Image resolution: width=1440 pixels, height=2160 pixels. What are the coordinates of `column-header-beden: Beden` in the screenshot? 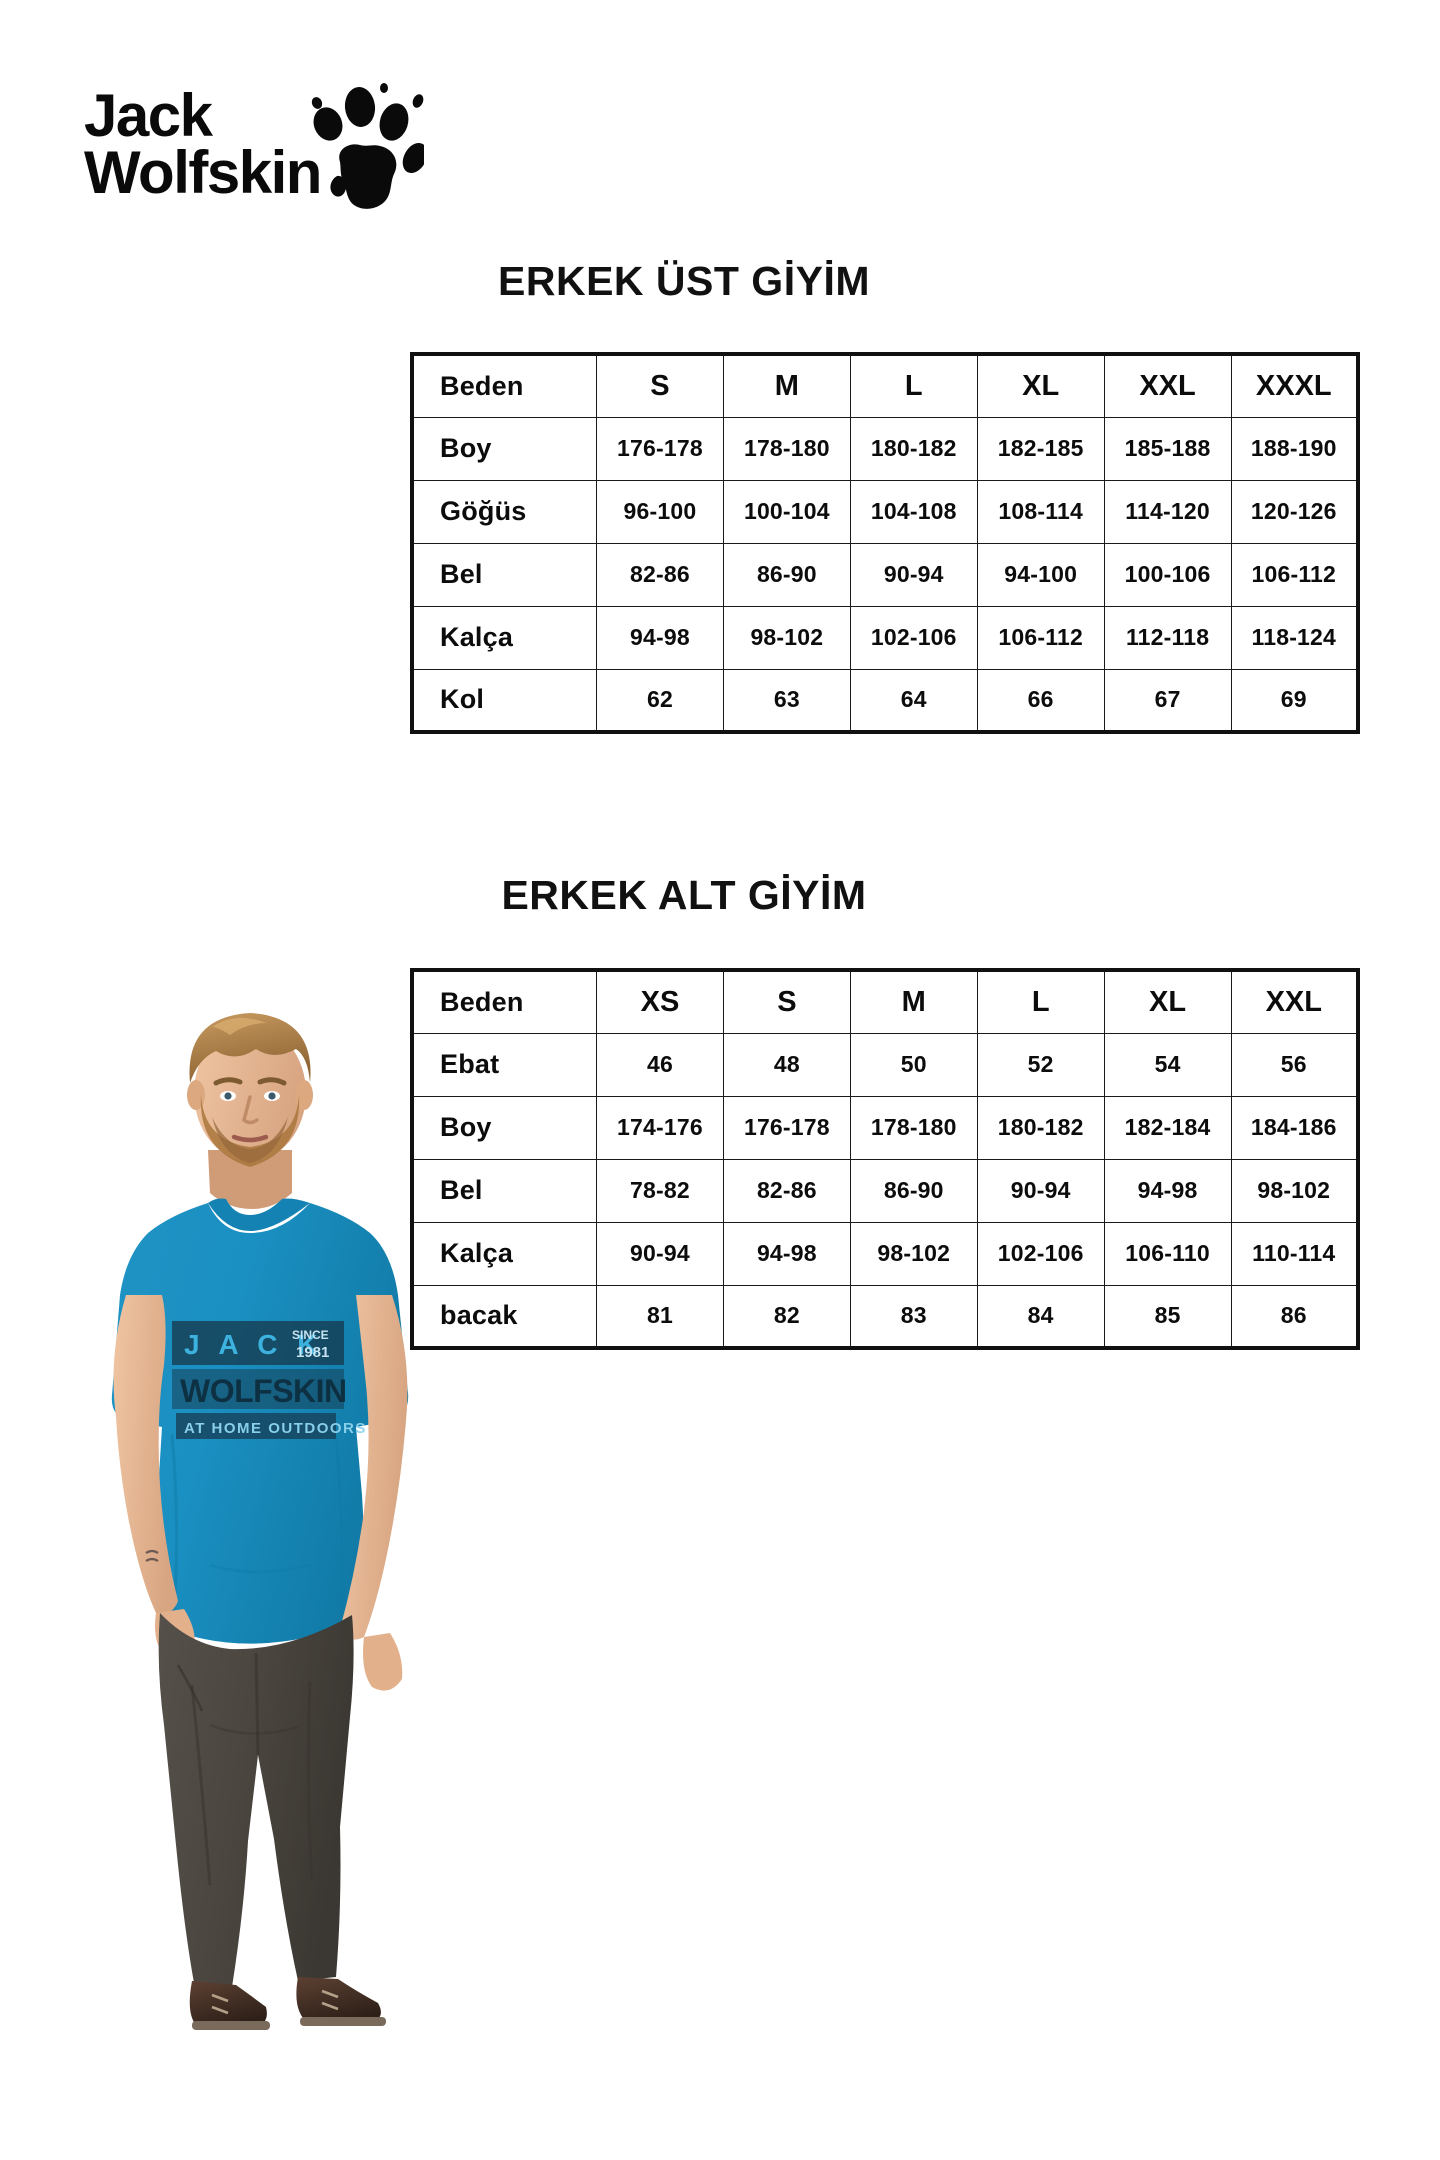 It's located at (504, 385).